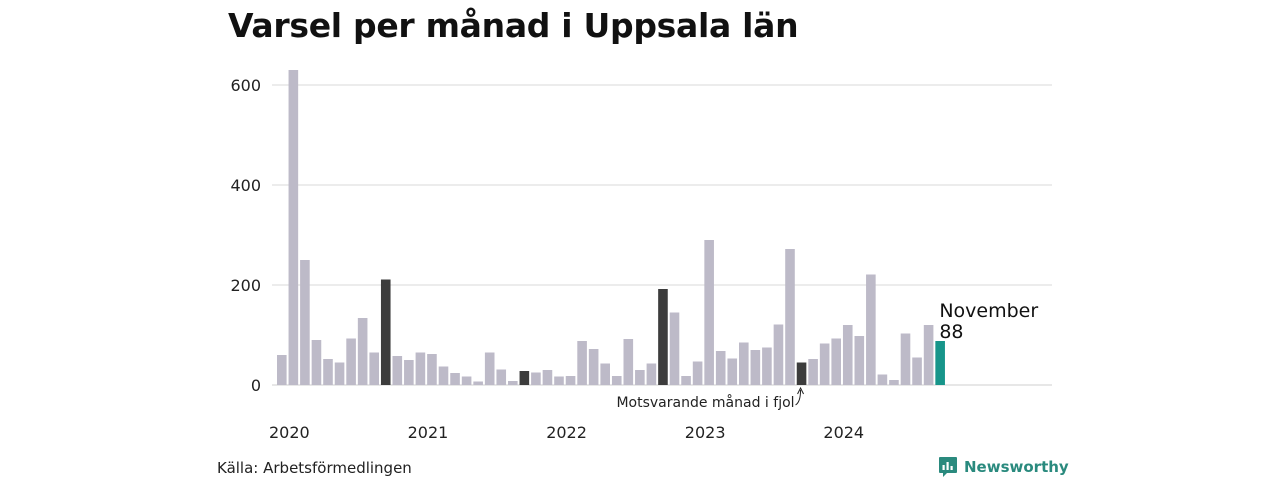 The height and width of the screenshot is (480, 1280). I want to click on bar-chart-logo-icon, so click(948, 467).